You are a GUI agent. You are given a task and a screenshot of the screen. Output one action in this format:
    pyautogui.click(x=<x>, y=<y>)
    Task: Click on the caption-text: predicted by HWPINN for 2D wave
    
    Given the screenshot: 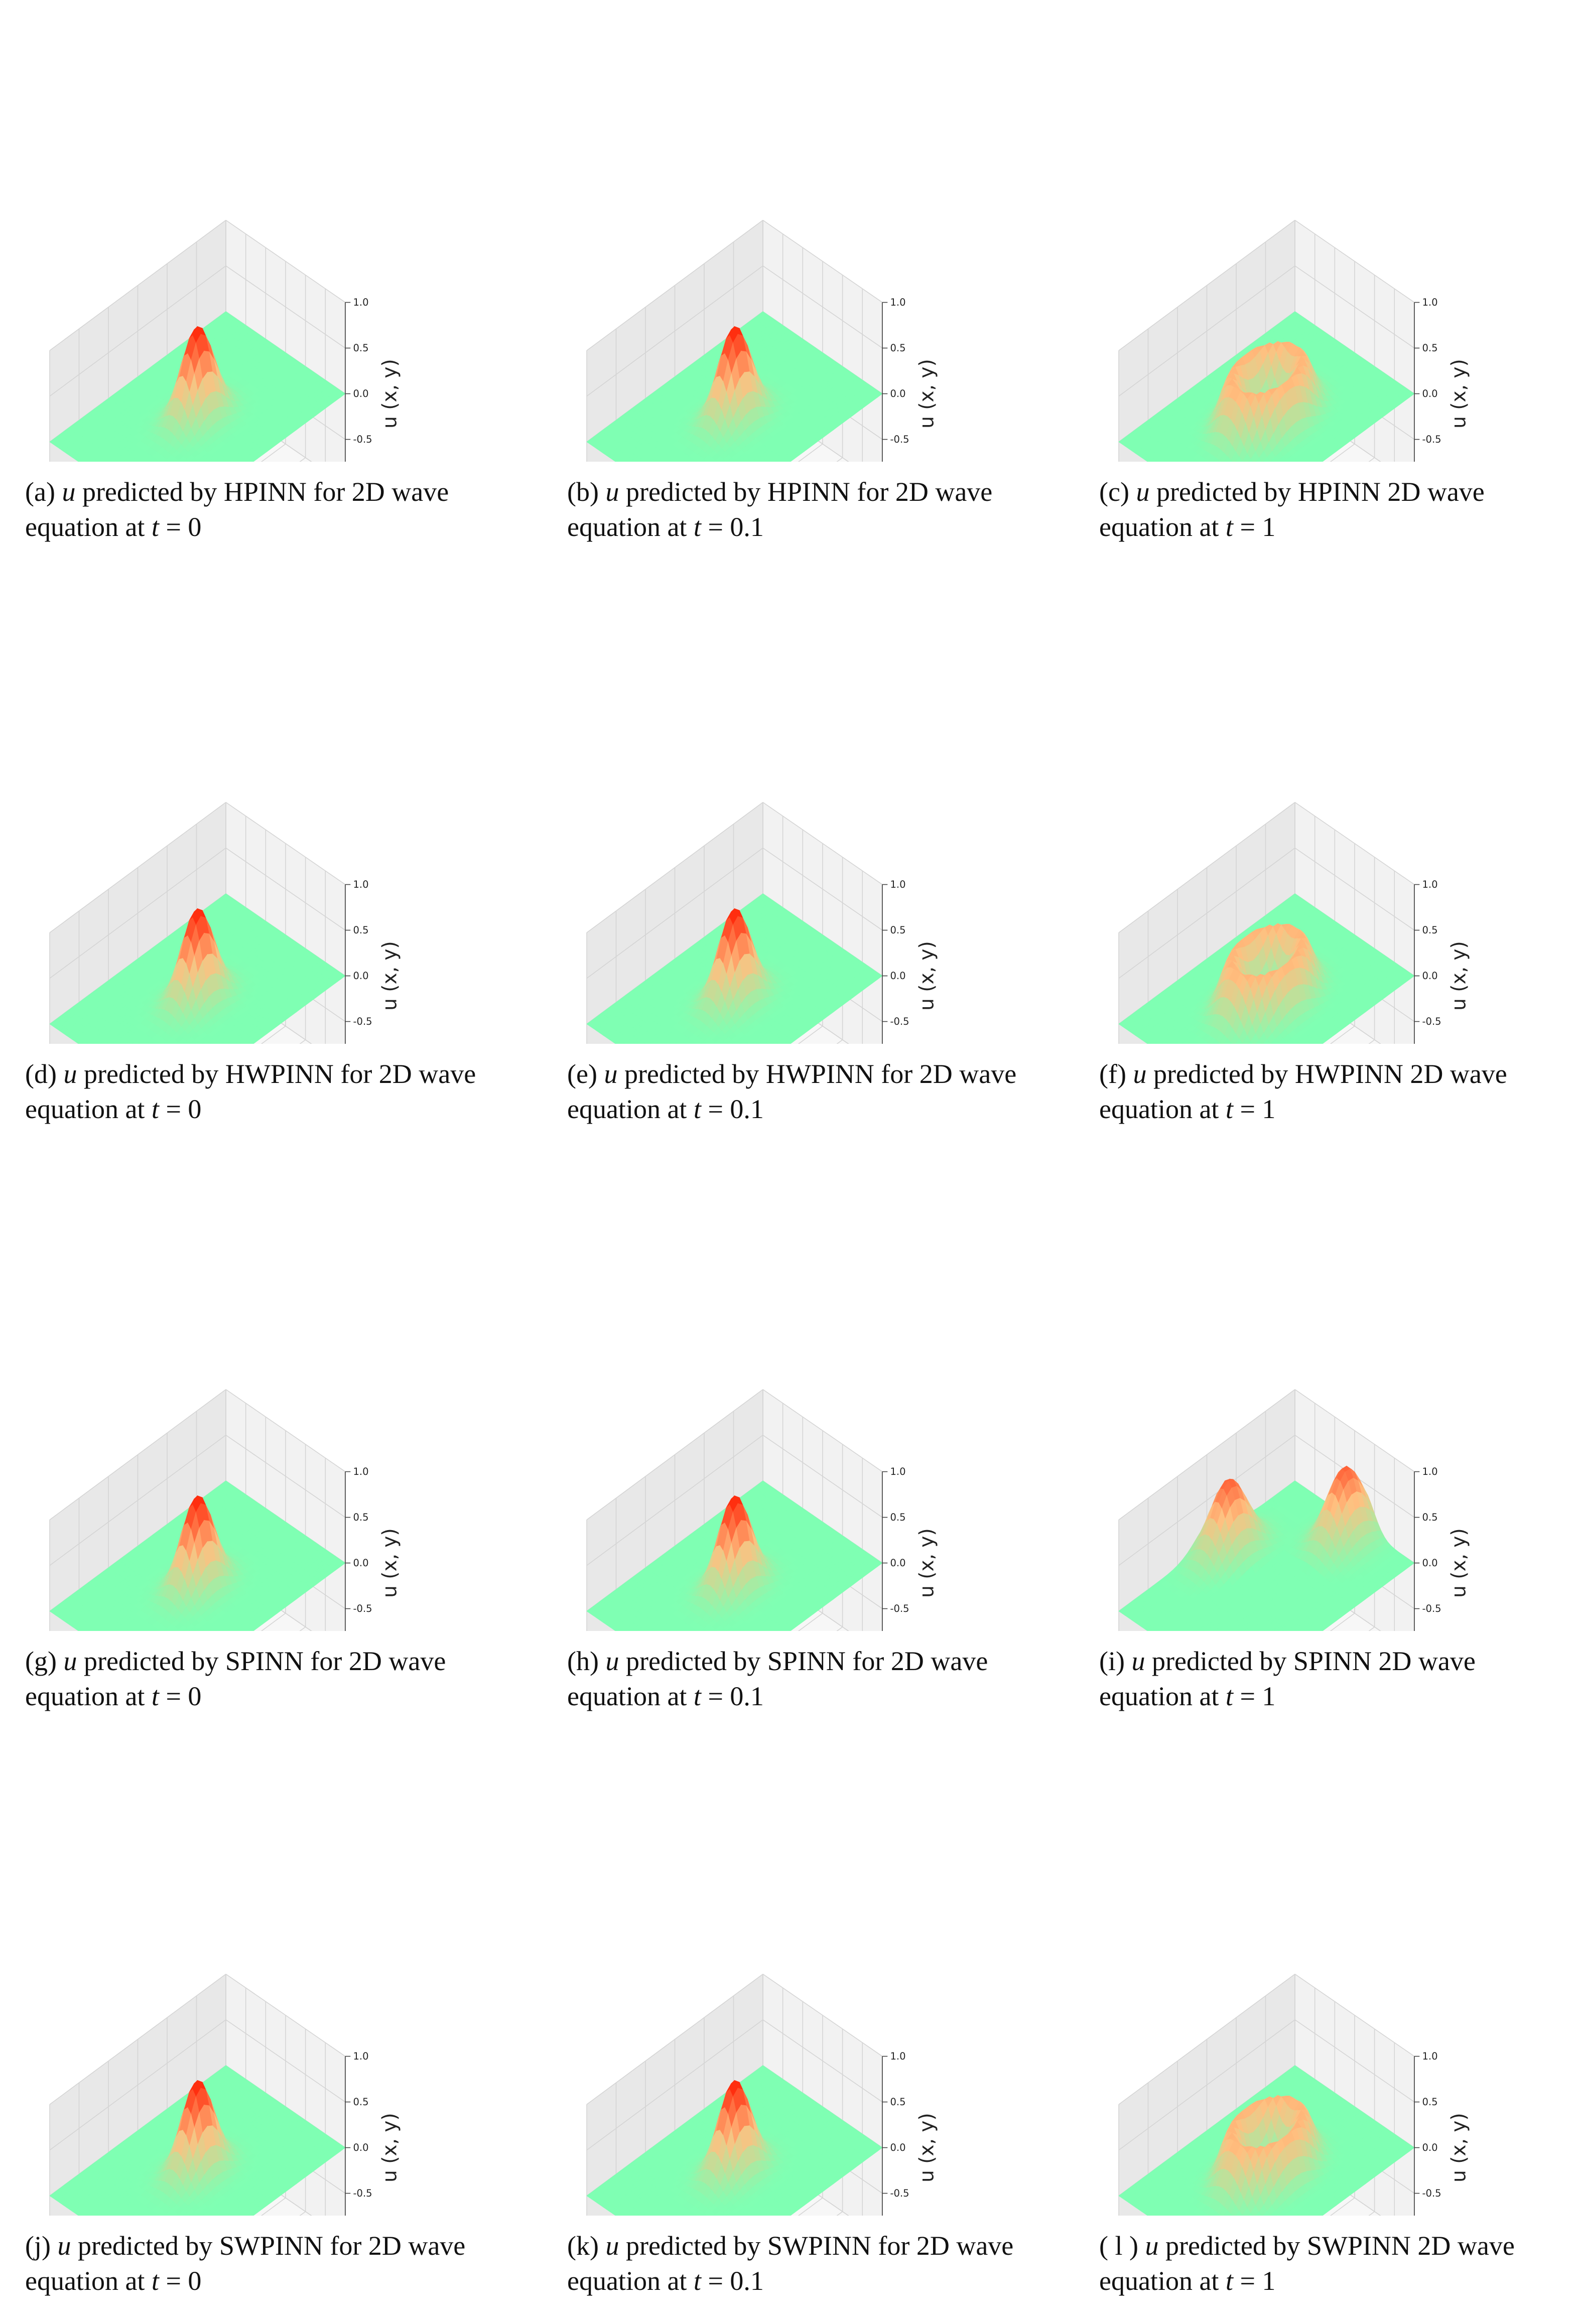 What is the action you would take?
    pyautogui.click(x=276, y=1074)
    